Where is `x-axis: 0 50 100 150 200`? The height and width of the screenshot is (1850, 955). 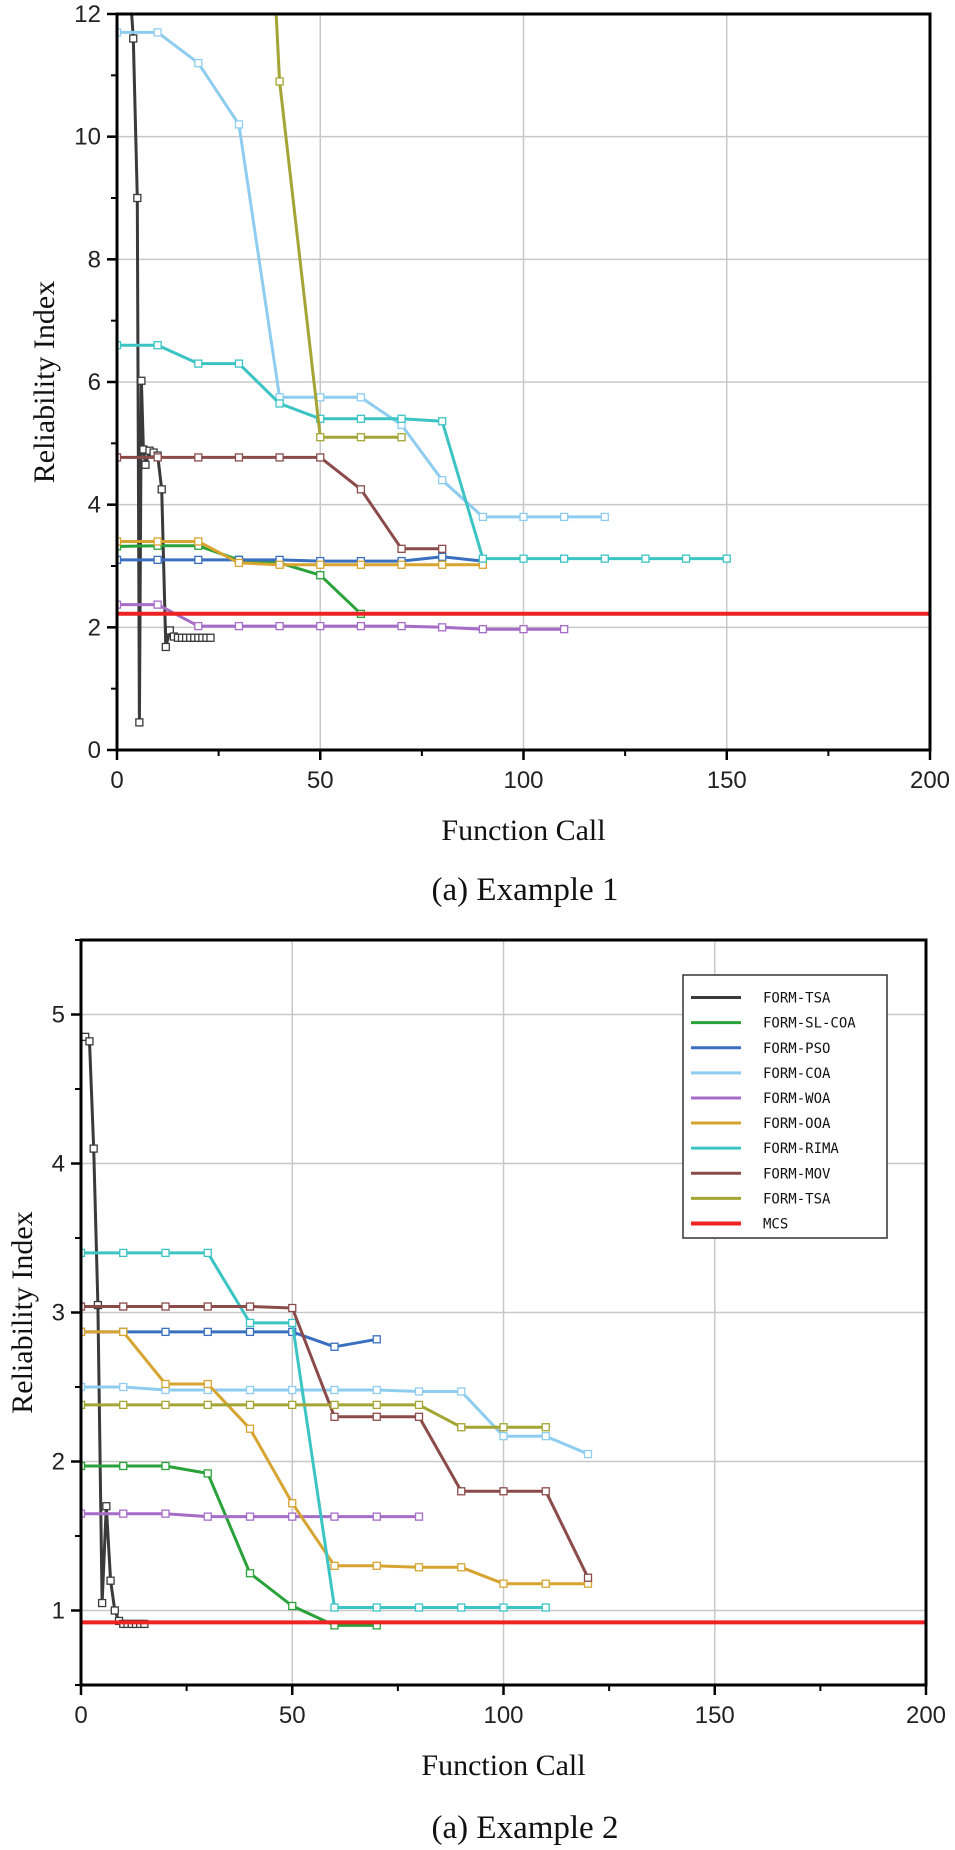
x-axis: 0 50 100 150 200 is located at coordinates (530, 772).